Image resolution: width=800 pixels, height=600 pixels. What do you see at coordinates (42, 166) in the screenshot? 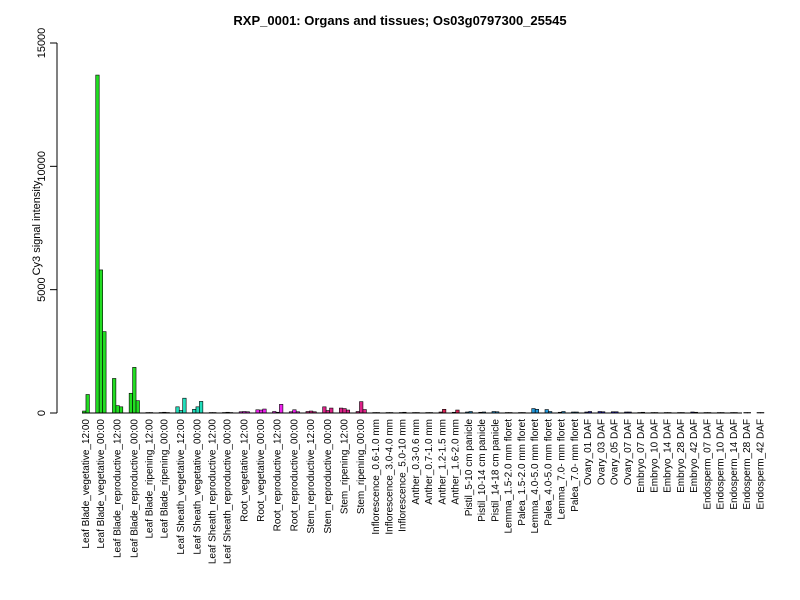
I see `y-tick-label: 10000` at bounding box center [42, 166].